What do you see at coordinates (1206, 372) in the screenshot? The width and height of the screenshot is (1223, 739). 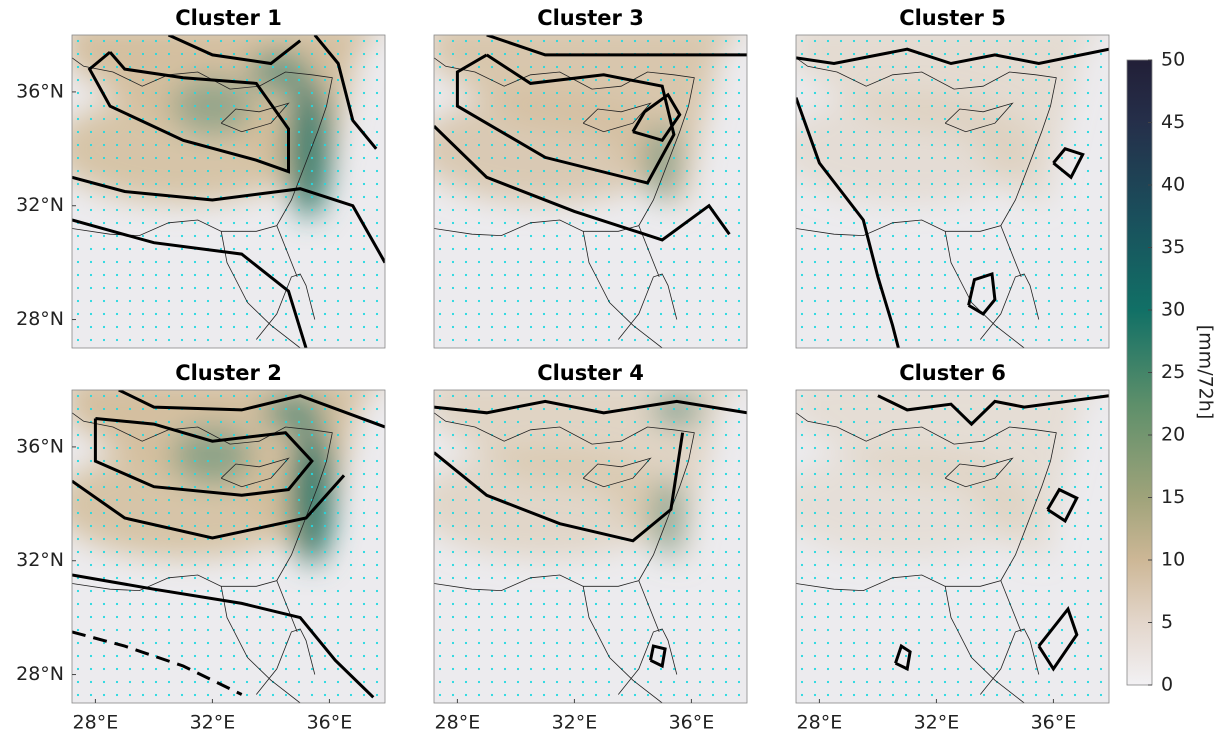 I see `colorbar-label: [mm/72h]` at bounding box center [1206, 372].